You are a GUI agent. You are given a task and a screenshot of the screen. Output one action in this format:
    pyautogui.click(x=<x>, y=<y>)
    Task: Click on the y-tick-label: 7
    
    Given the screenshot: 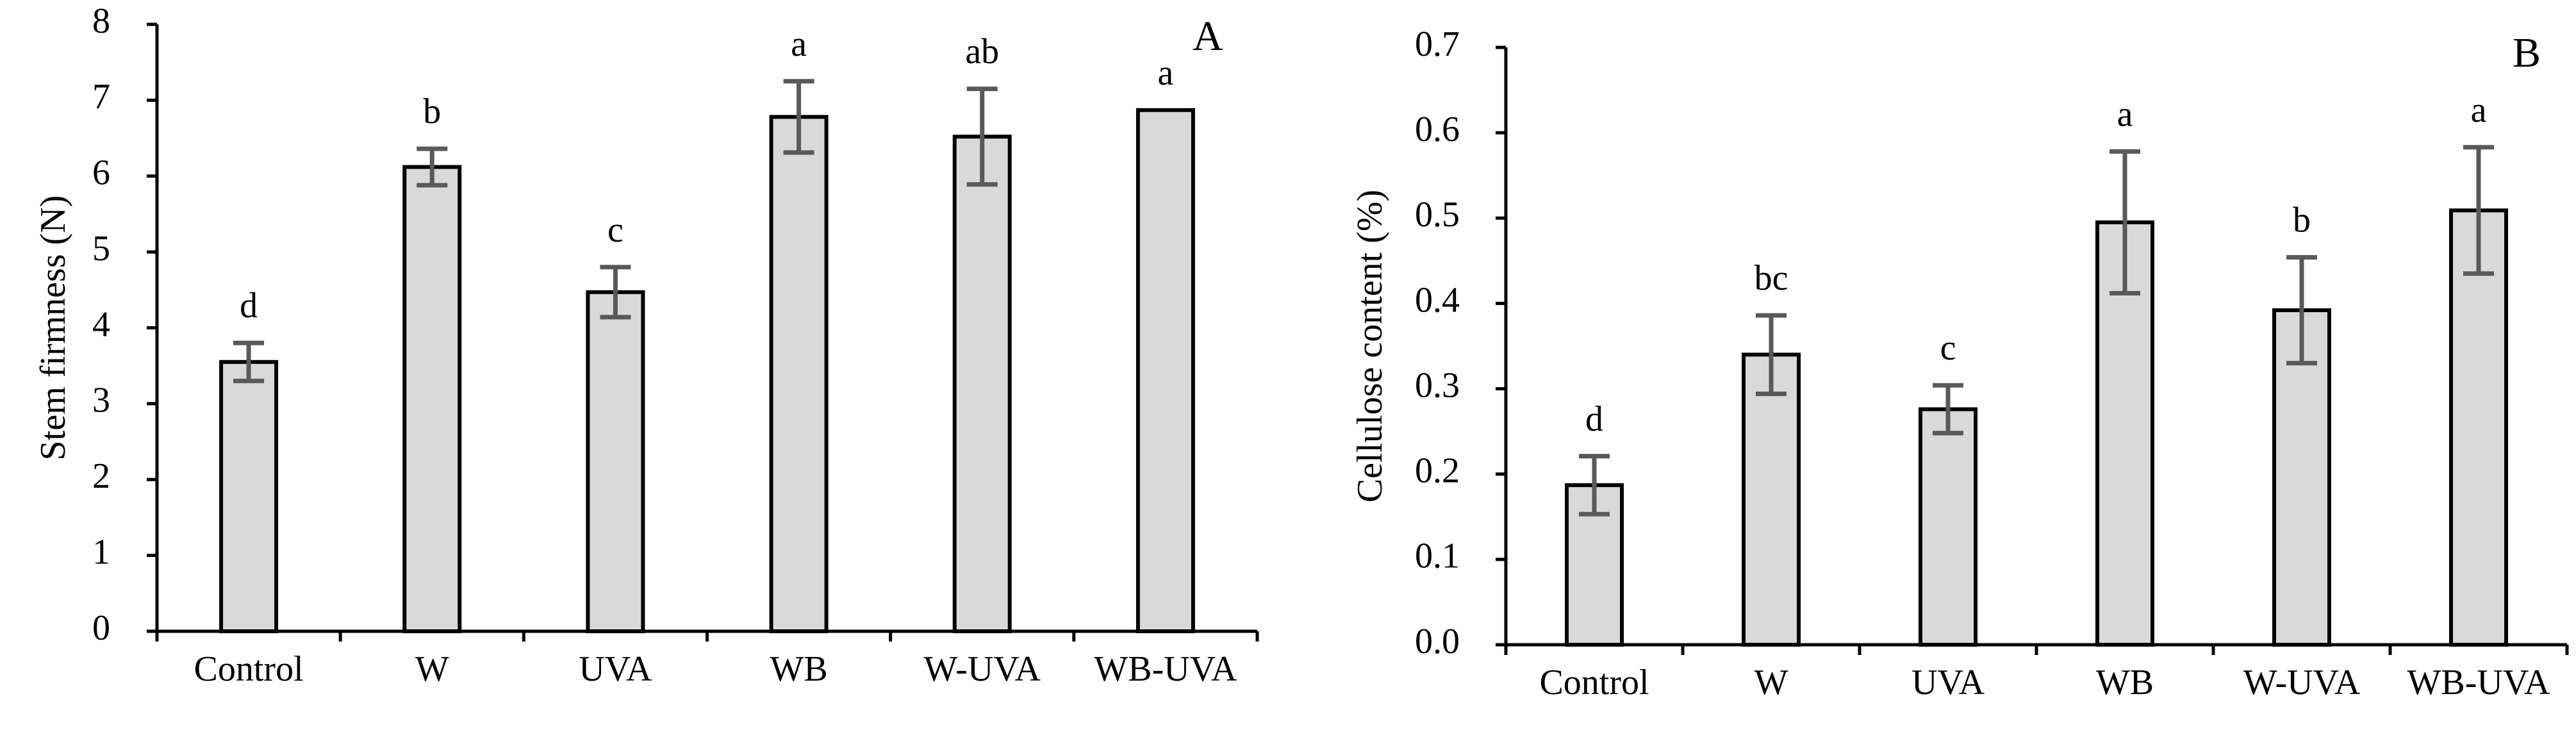 What is the action you would take?
    pyautogui.click(x=101, y=97)
    